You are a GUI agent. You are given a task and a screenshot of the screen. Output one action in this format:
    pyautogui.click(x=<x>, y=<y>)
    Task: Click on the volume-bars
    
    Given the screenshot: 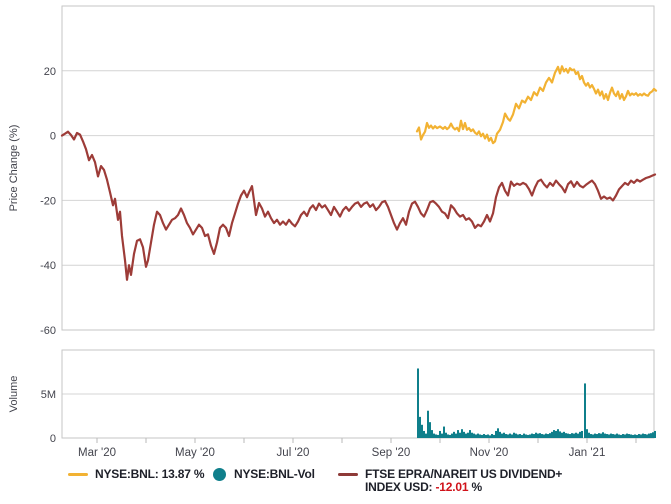 What is the action you would take?
    pyautogui.click(x=536, y=403)
    